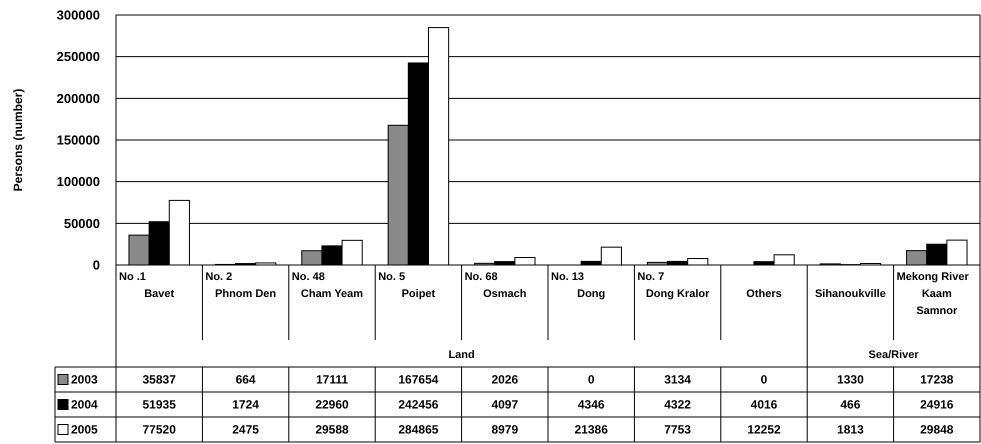 The image size is (981, 444). What do you see at coordinates (78, 98) in the screenshot?
I see `y-tick-label: 200000` at bounding box center [78, 98].